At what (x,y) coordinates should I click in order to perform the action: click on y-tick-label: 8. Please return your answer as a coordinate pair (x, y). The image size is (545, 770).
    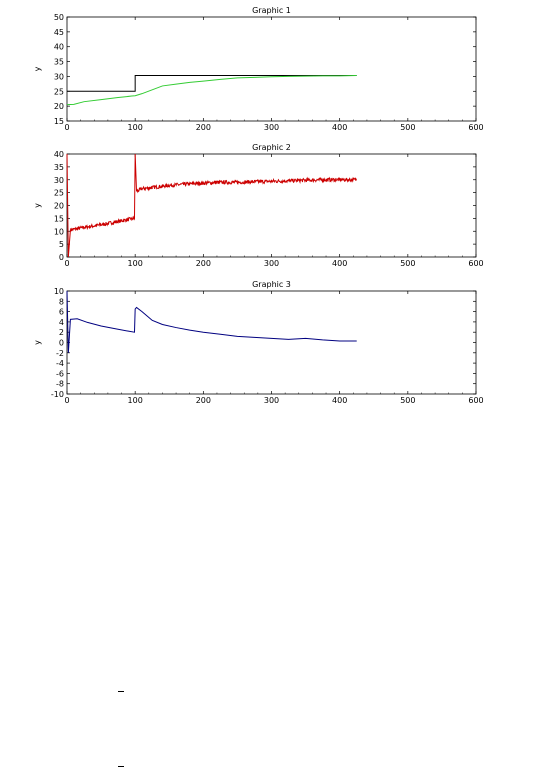
    Looking at the image, I should click on (61, 301).